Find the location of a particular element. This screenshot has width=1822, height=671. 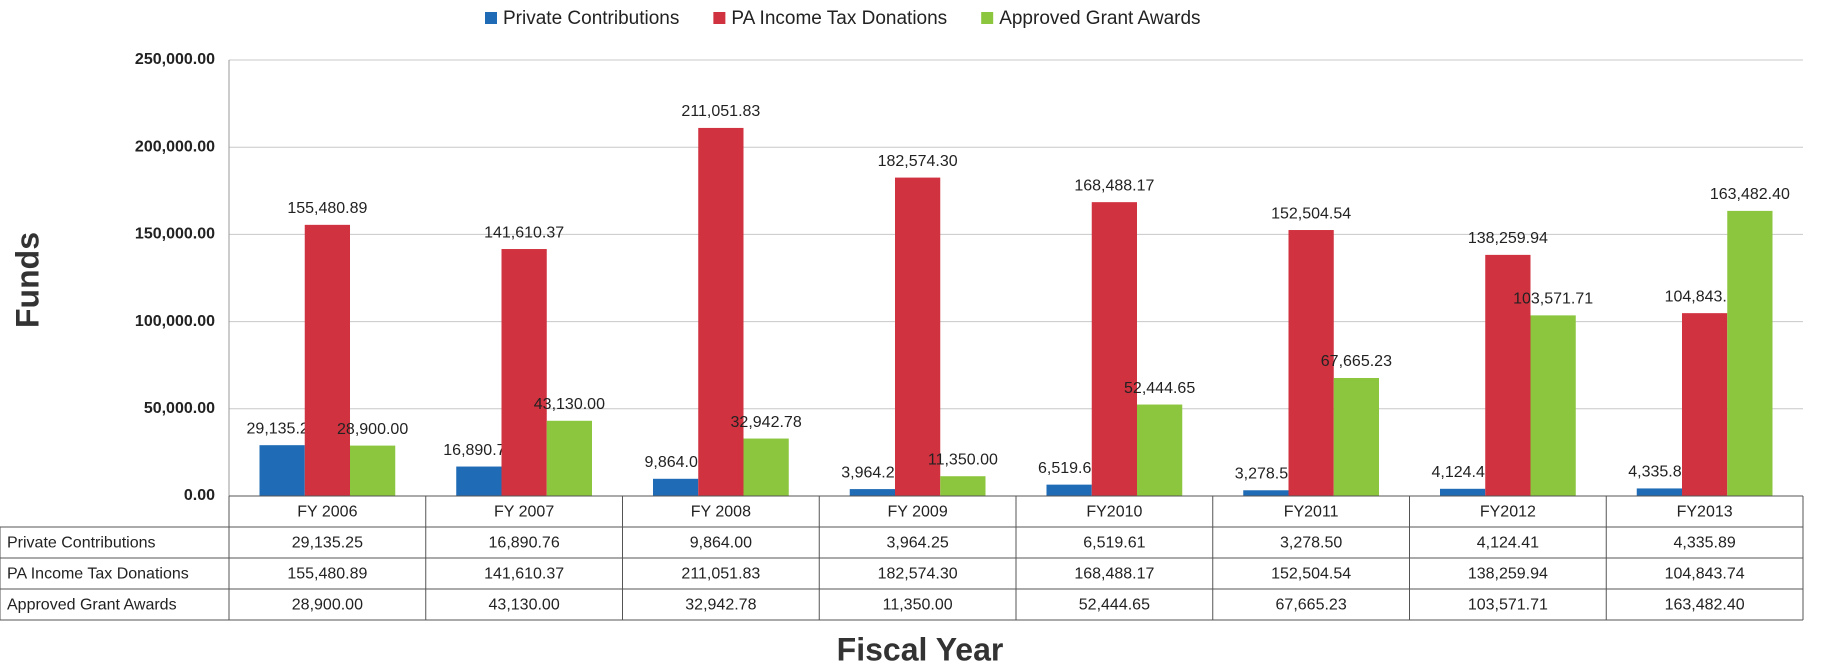

table-cell: 163,482.40 is located at coordinates (1705, 605).